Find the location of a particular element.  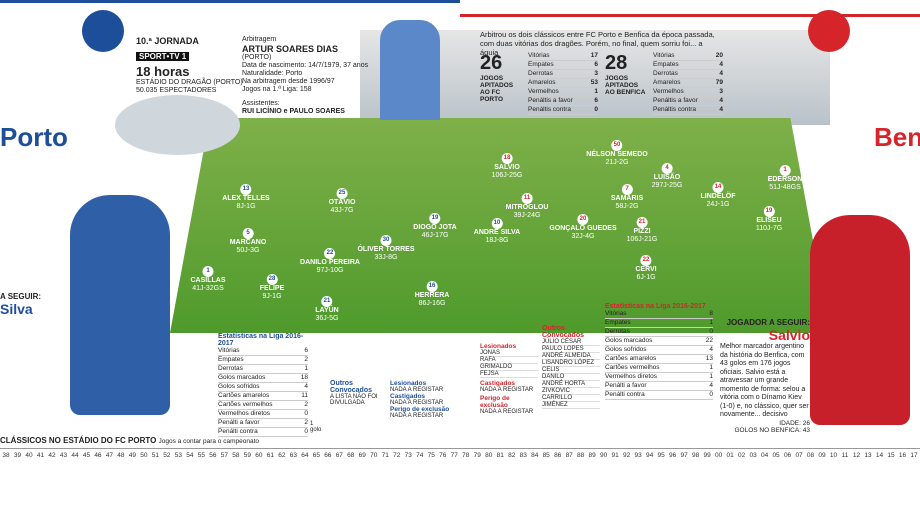

stats-note: 1 golo is located at coordinates (316, 427).